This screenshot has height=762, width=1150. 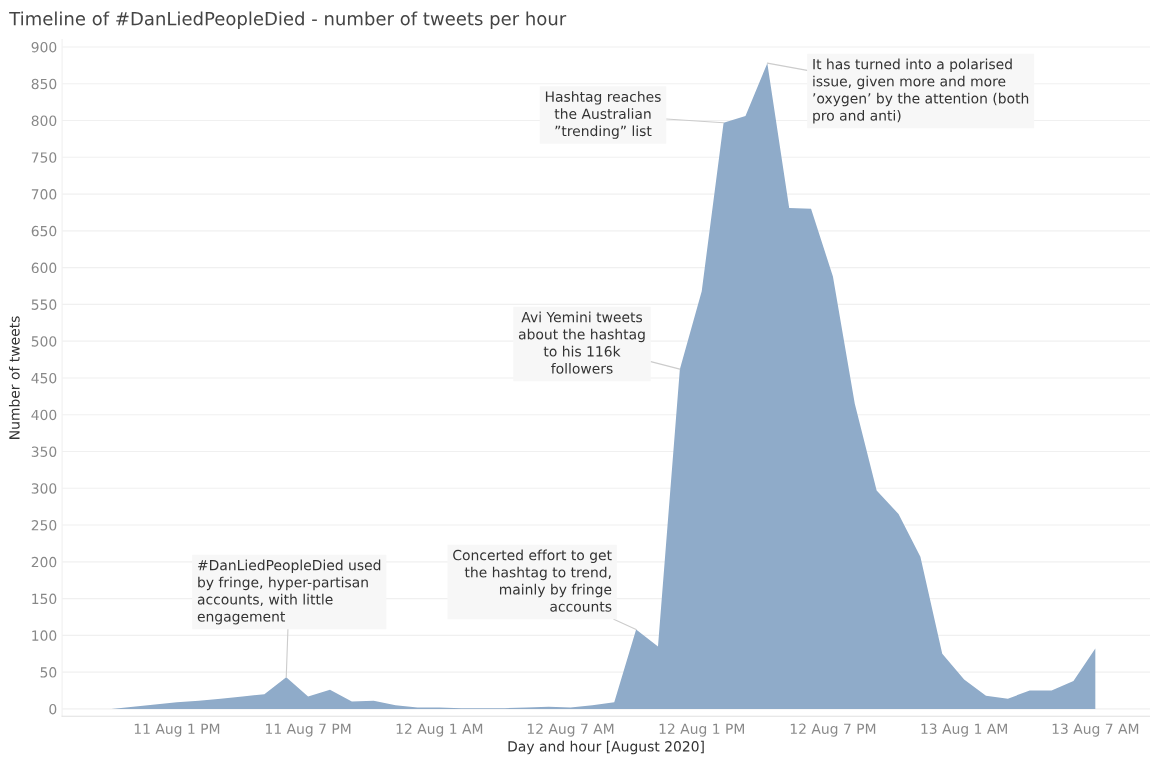 I want to click on annotation: #DanLiedPeopleDied used by fringe, hyper-partisan accounts, with little engagement, so click(x=289, y=592).